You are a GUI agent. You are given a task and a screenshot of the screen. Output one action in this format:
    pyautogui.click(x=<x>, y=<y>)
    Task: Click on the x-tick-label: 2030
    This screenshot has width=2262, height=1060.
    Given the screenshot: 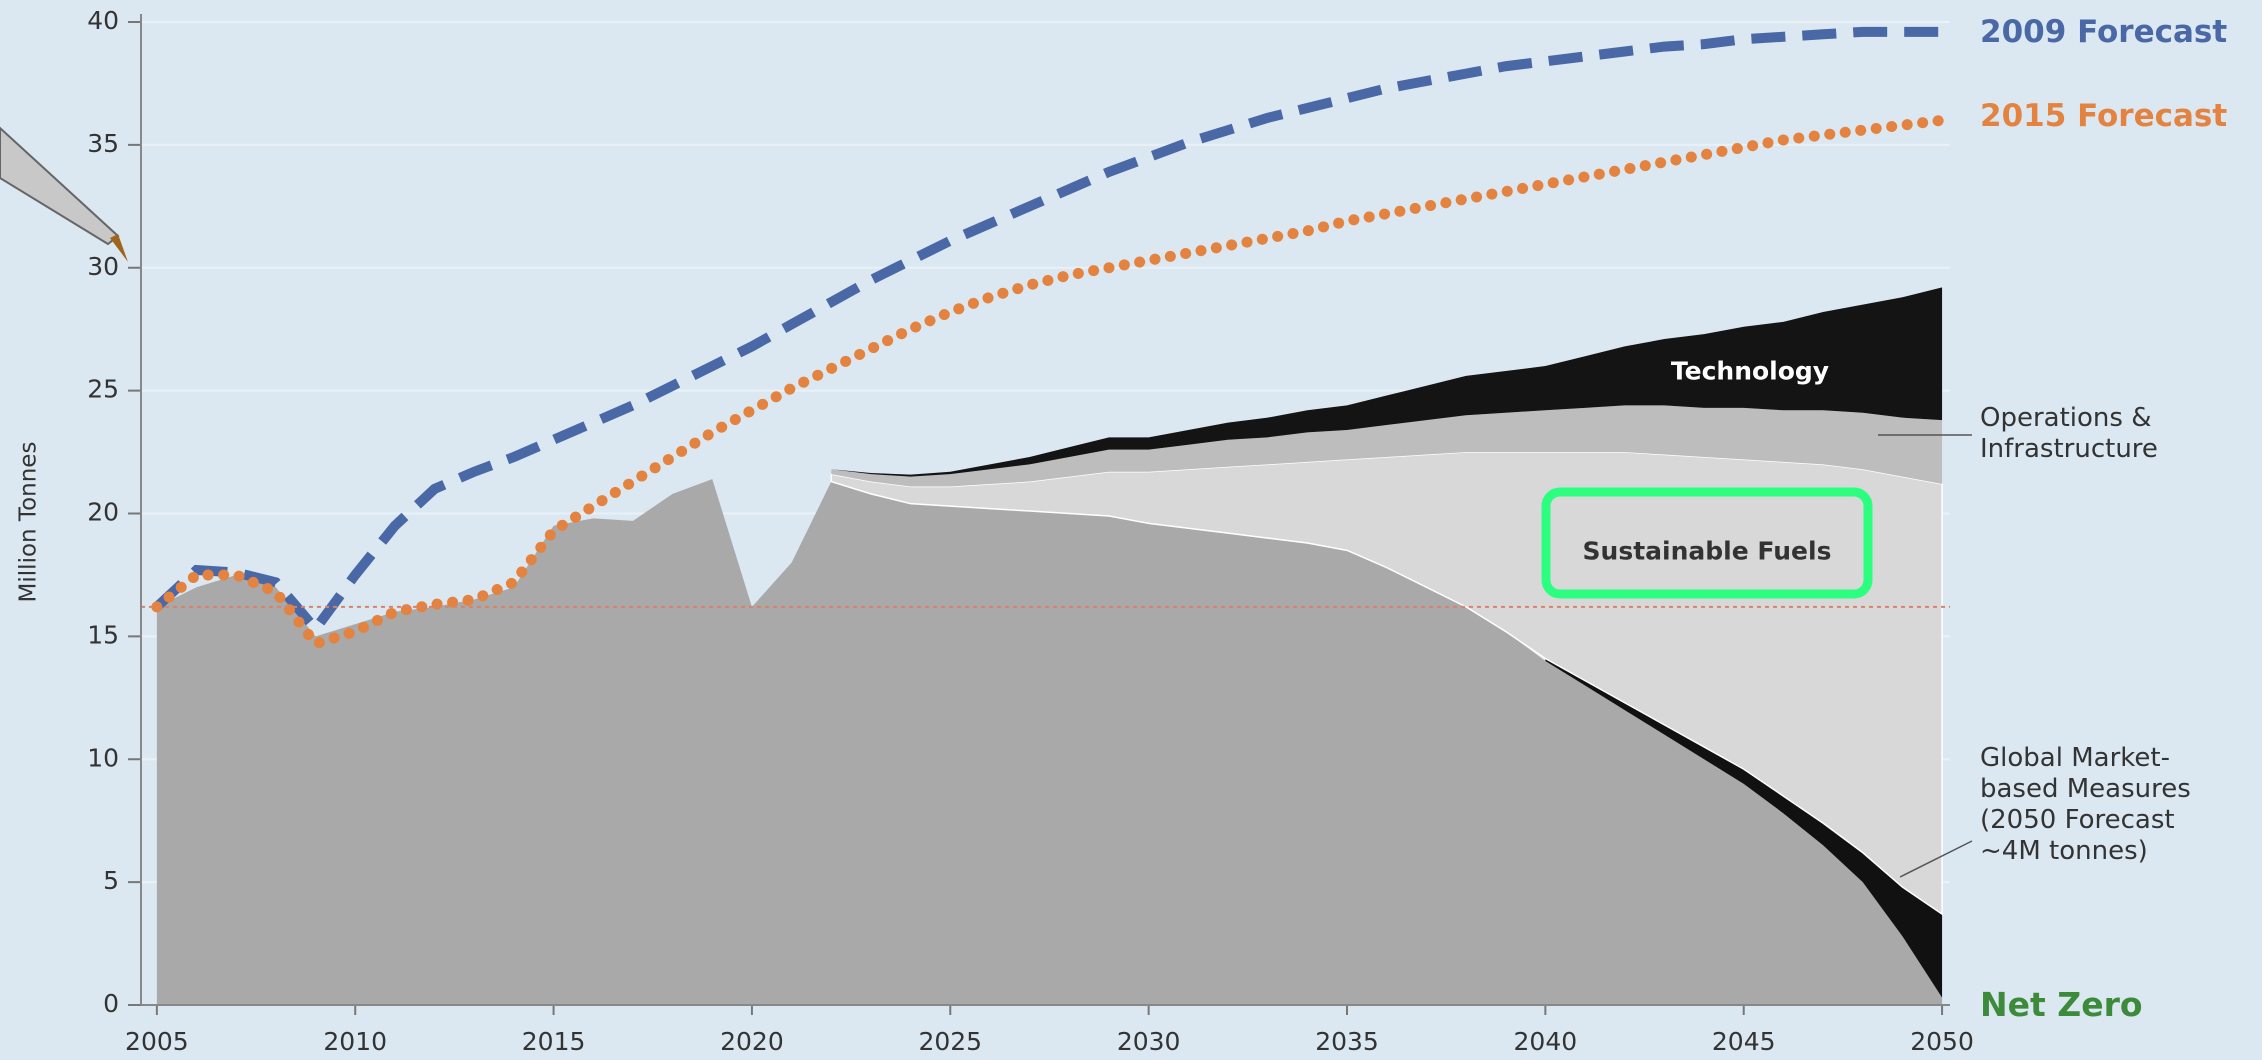 What is the action you would take?
    pyautogui.click(x=1149, y=1041)
    